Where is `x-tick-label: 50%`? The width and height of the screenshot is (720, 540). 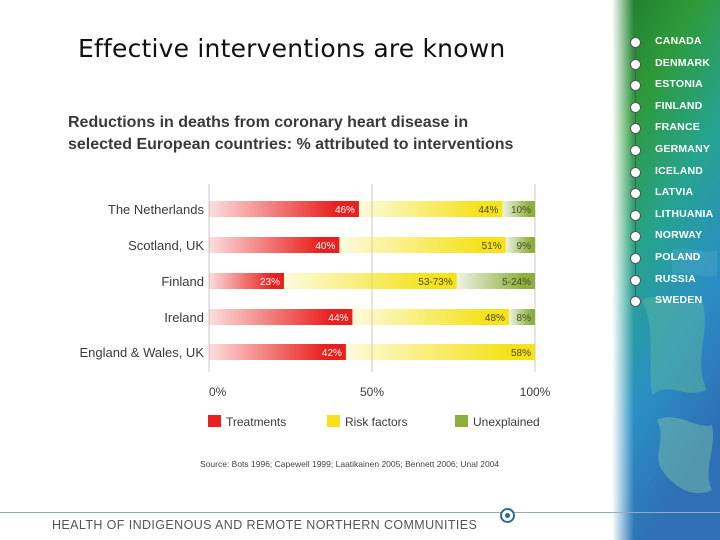
x-tick-label: 50% is located at coordinates (372, 392).